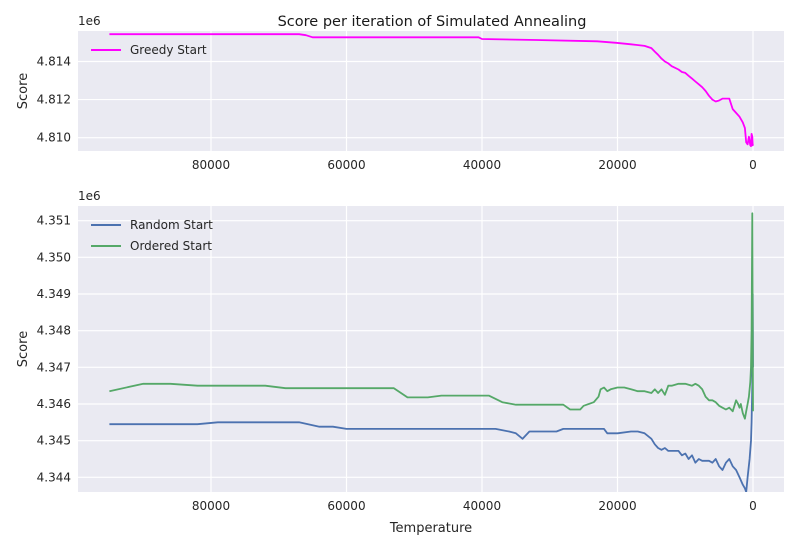  Describe the element at coordinates (171, 246) in the screenshot. I see `legend-label: Ordered Start` at that location.